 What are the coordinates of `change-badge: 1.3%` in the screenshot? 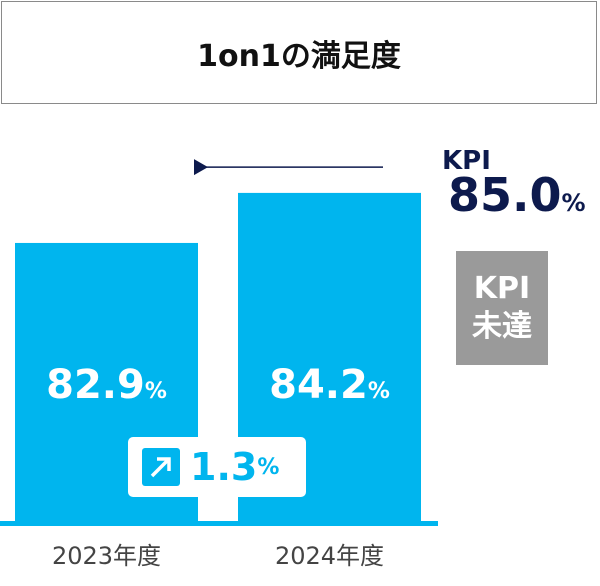 It's located at (217, 467).